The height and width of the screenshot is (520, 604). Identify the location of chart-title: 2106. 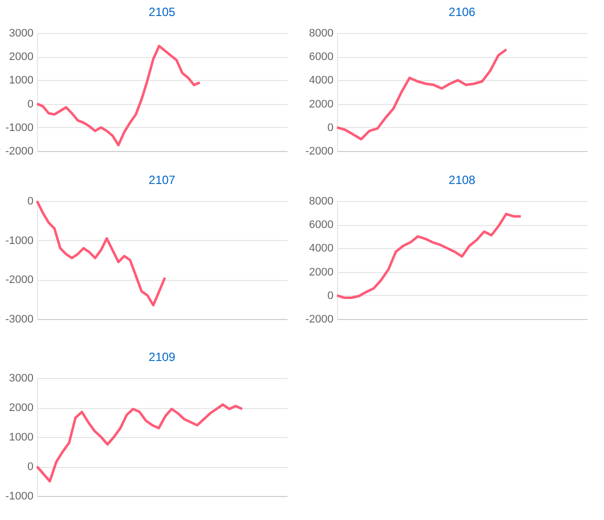
(462, 12).